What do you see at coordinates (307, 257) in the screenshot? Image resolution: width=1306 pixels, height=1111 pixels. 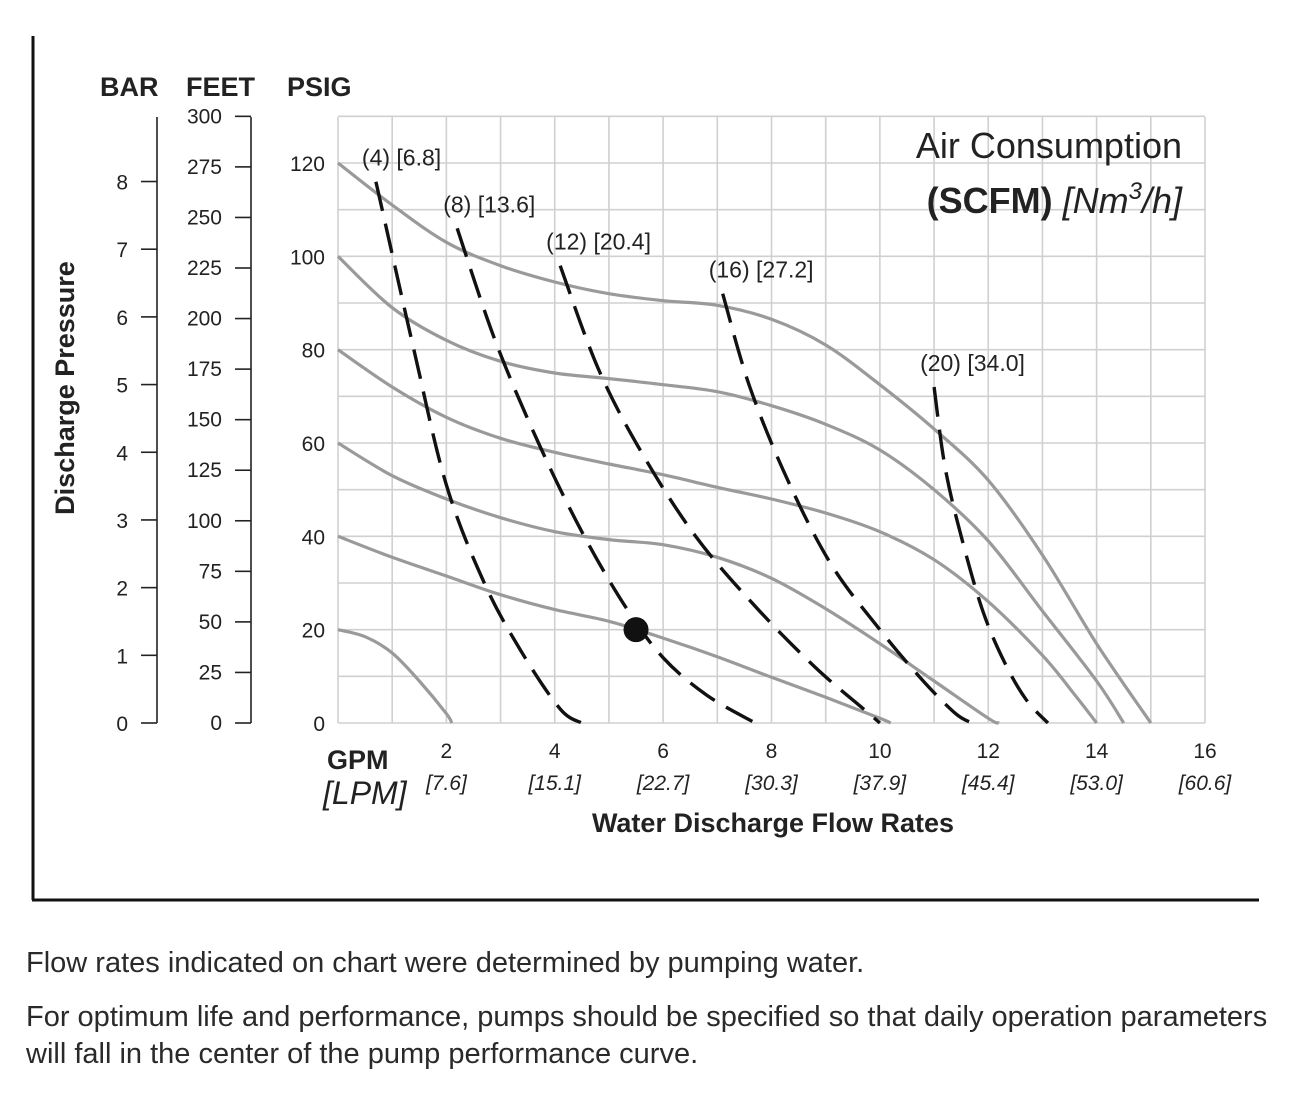 I see `psig-tick-label: 100` at bounding box center [307, 257].